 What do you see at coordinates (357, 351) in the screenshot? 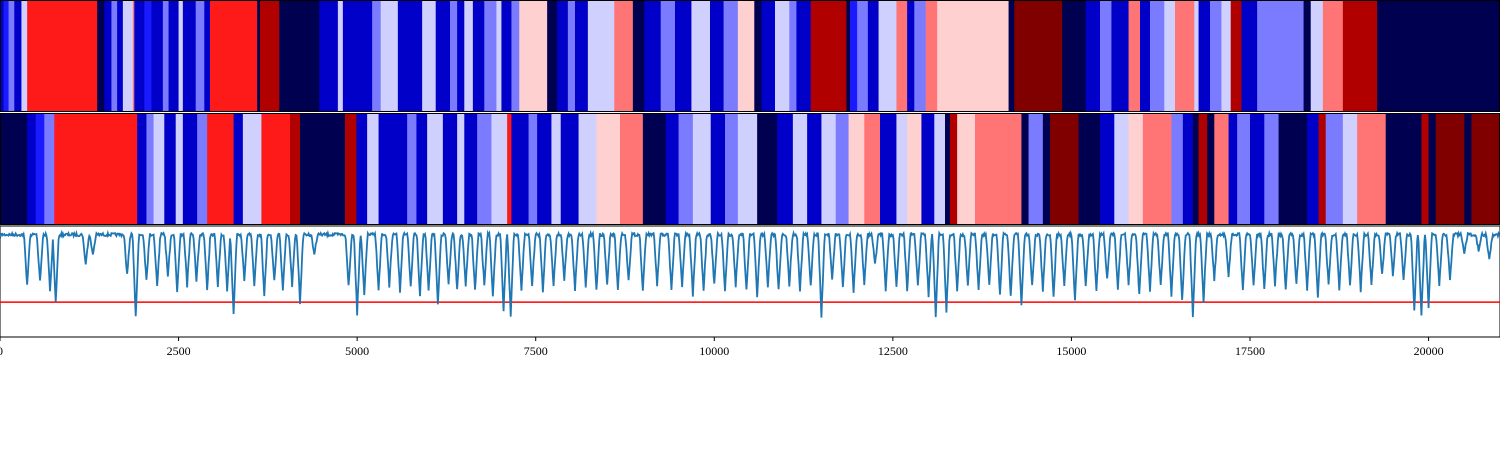
I see `x-tick-label: 5000` at bounding box center [357, 351].